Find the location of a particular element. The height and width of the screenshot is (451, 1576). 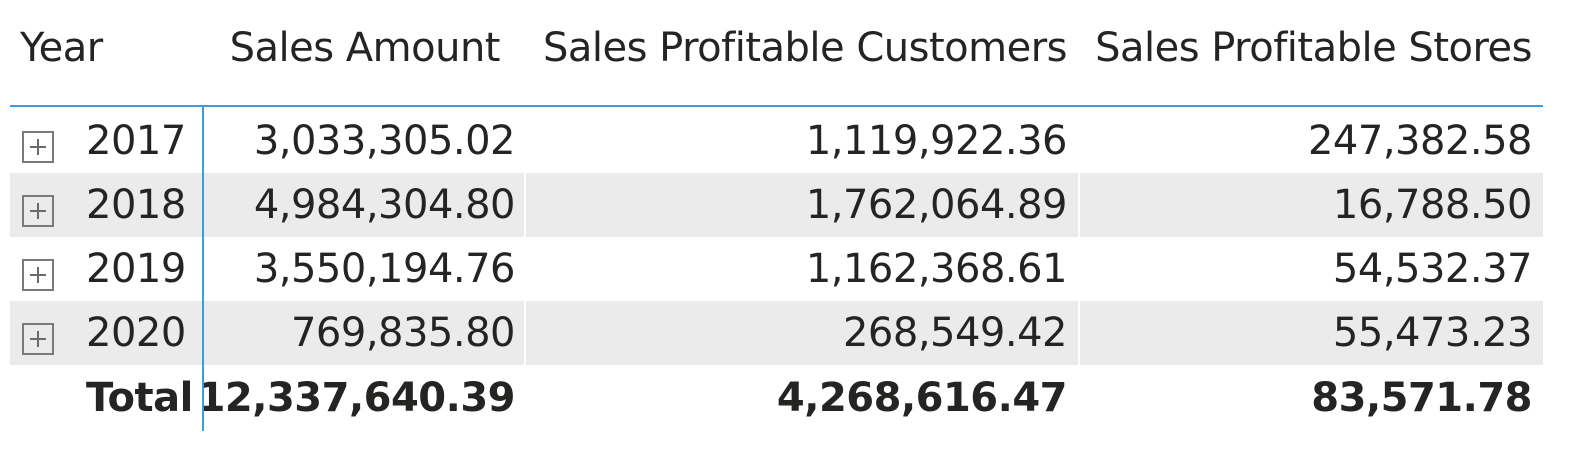

table-row: 2020 769,835.80 268,549.42 55,473.23 is located at coordinates (776, 333).